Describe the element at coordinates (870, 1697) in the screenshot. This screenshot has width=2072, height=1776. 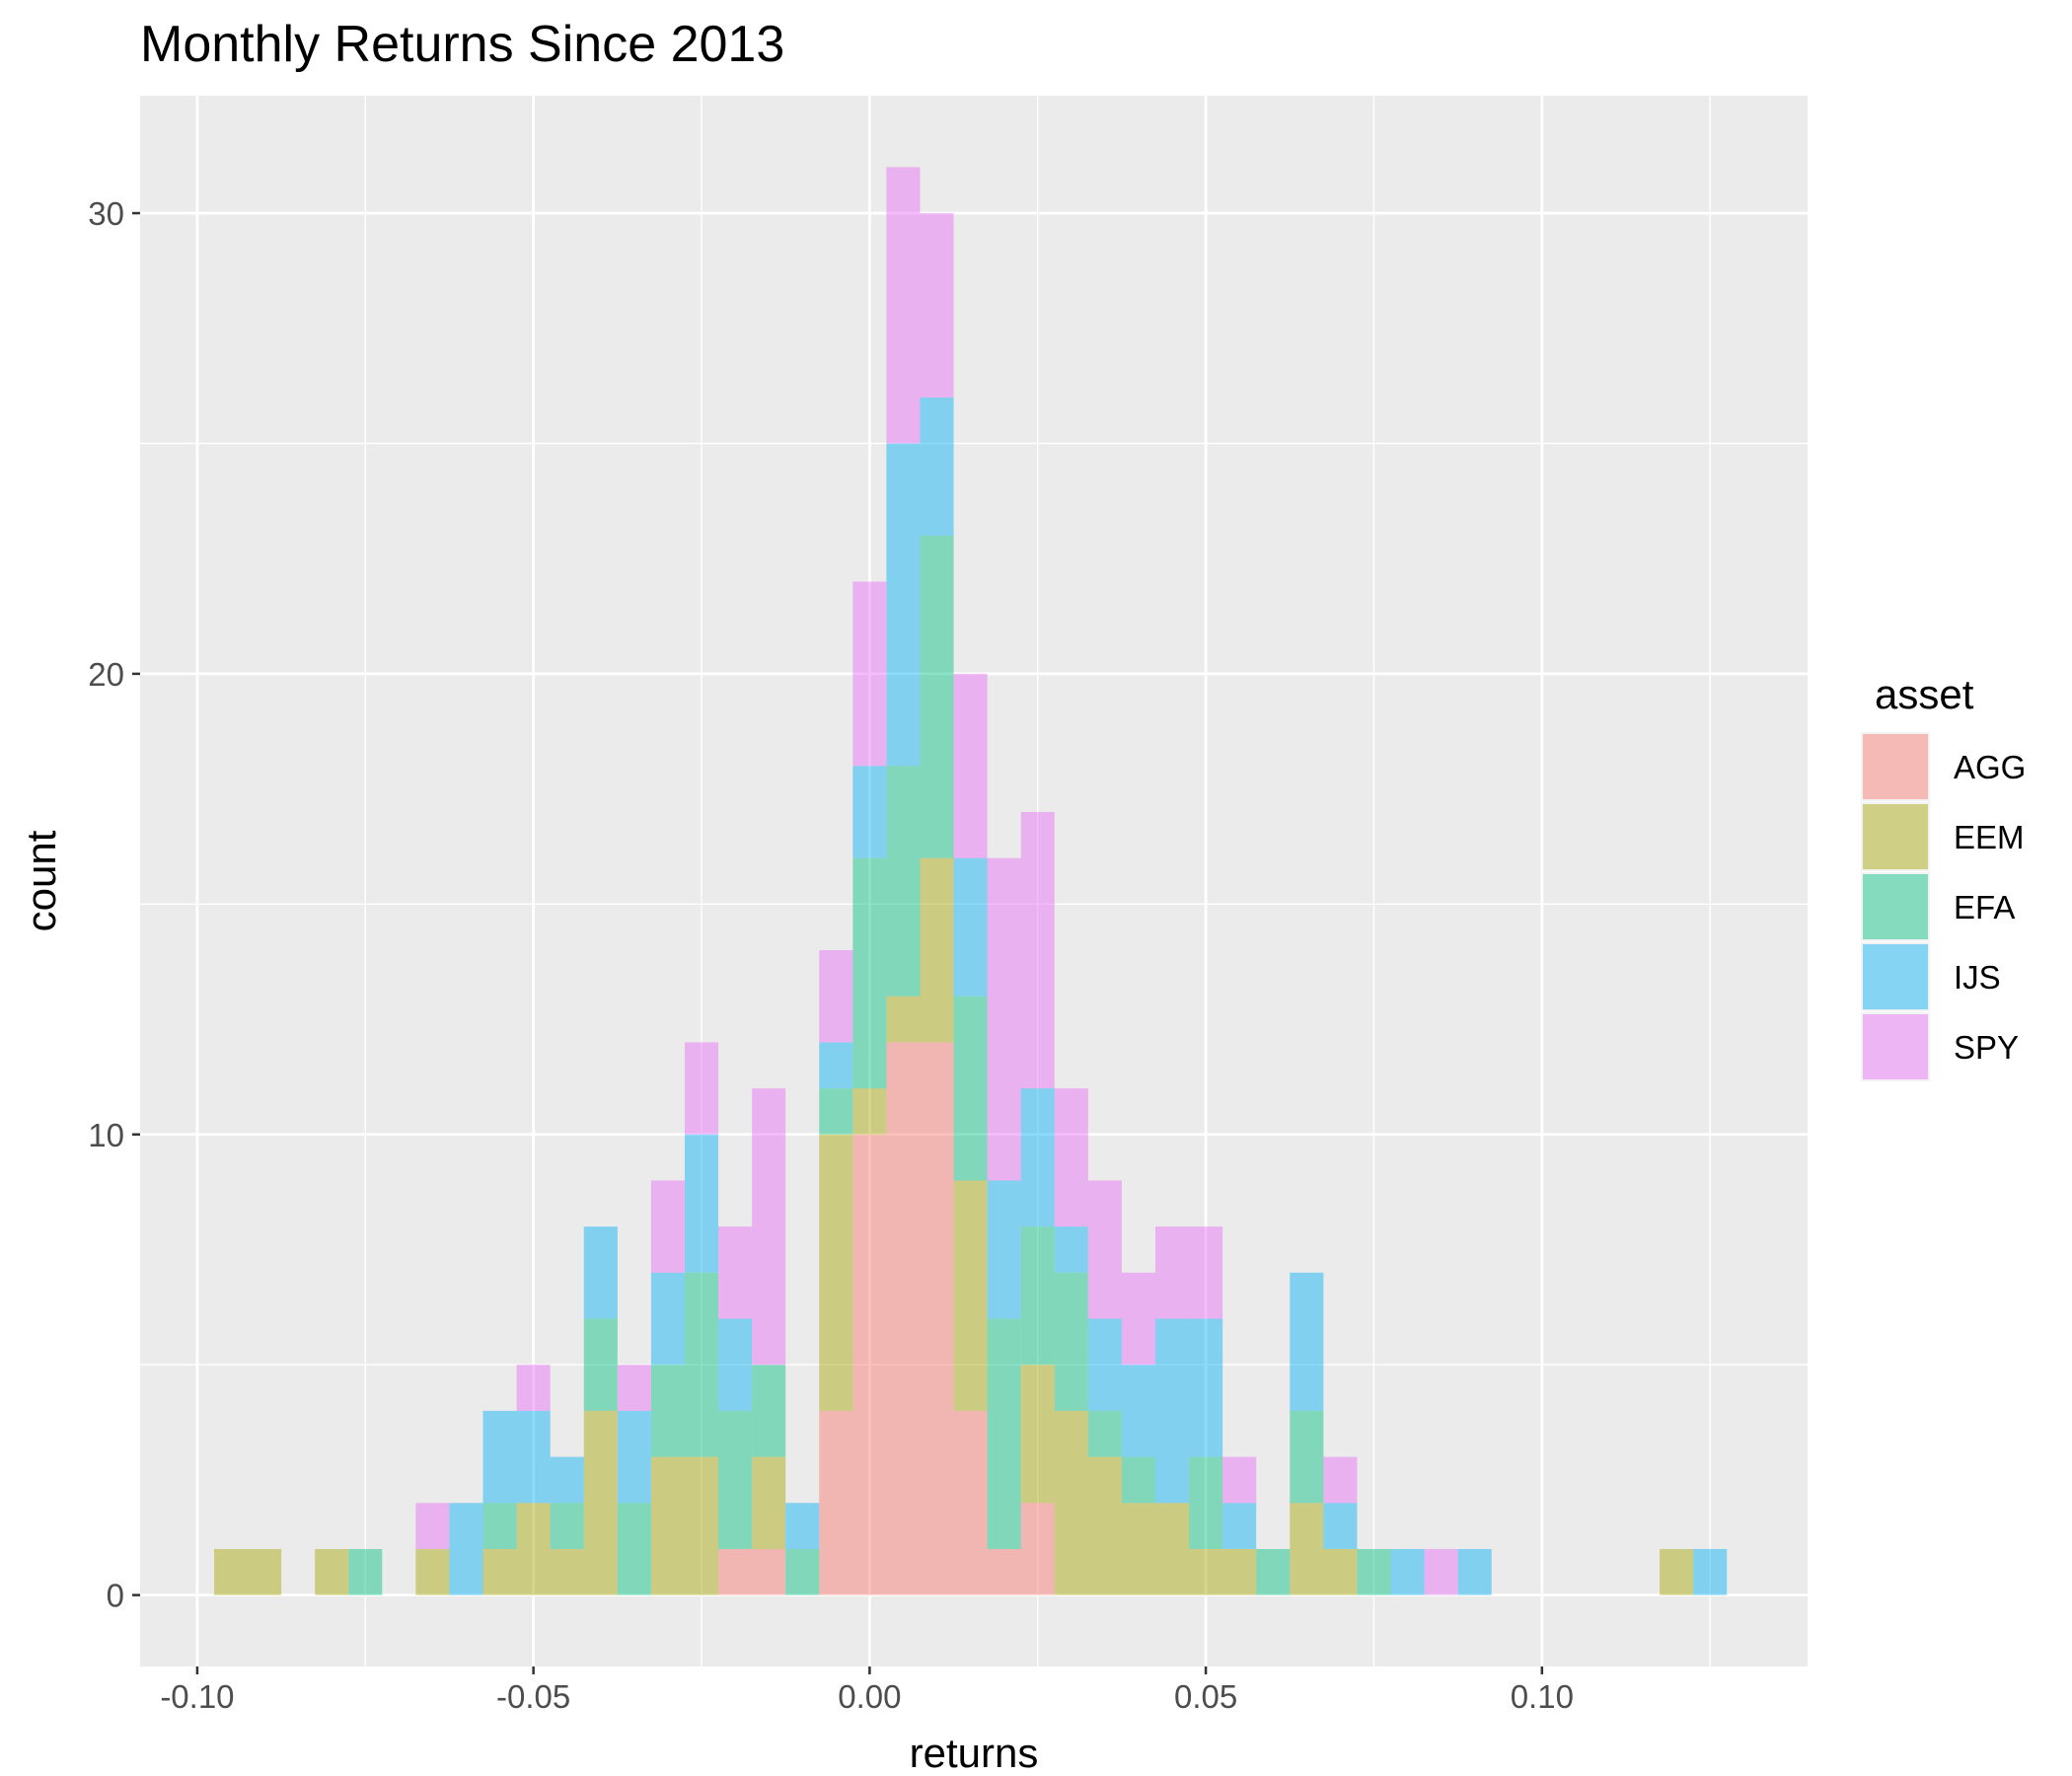
I see `x-tick-label: 0.00` at that location.